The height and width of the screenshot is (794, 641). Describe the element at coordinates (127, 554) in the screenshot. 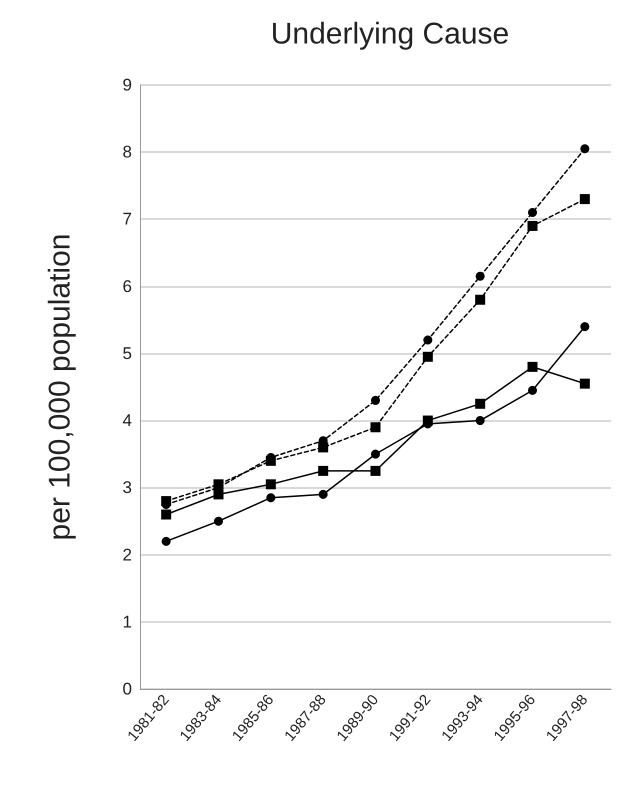

I see `y-tick-label: 2` at that location.